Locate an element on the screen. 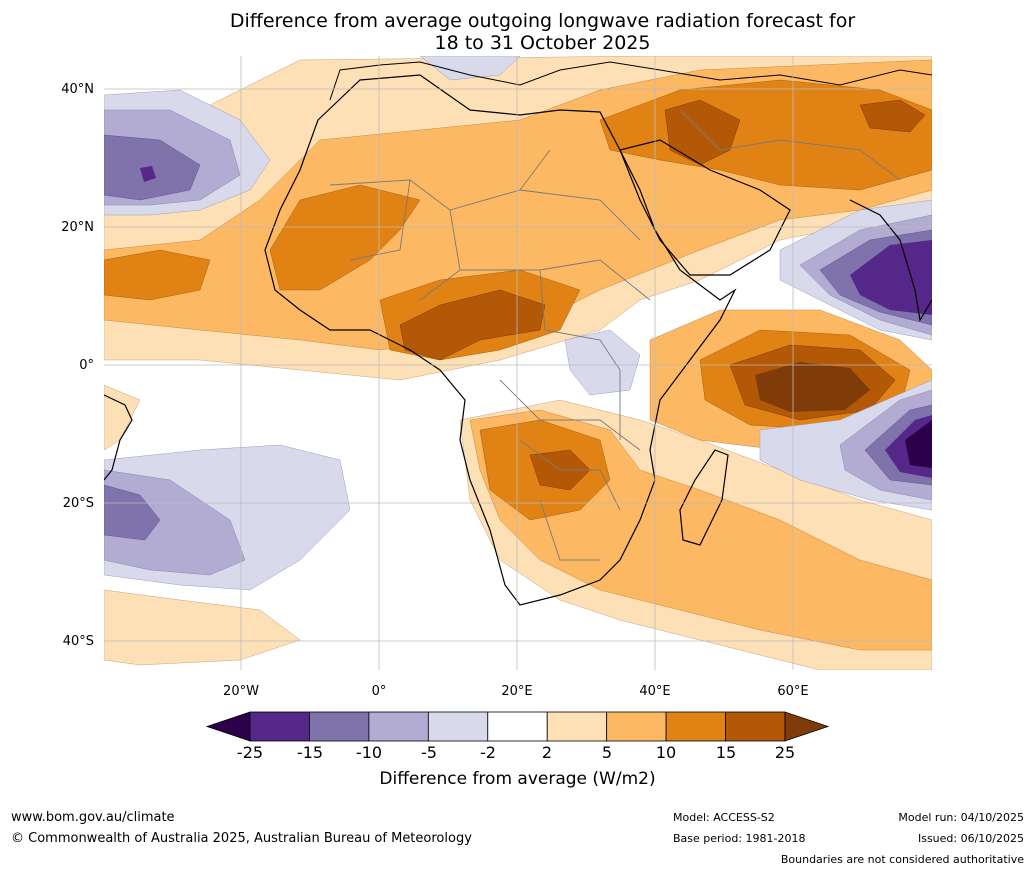 Image resolution: width=1035 pixels, height=873 pixels. anomaly-region-dark-orange-sahara is located at coordinates (345, 237).